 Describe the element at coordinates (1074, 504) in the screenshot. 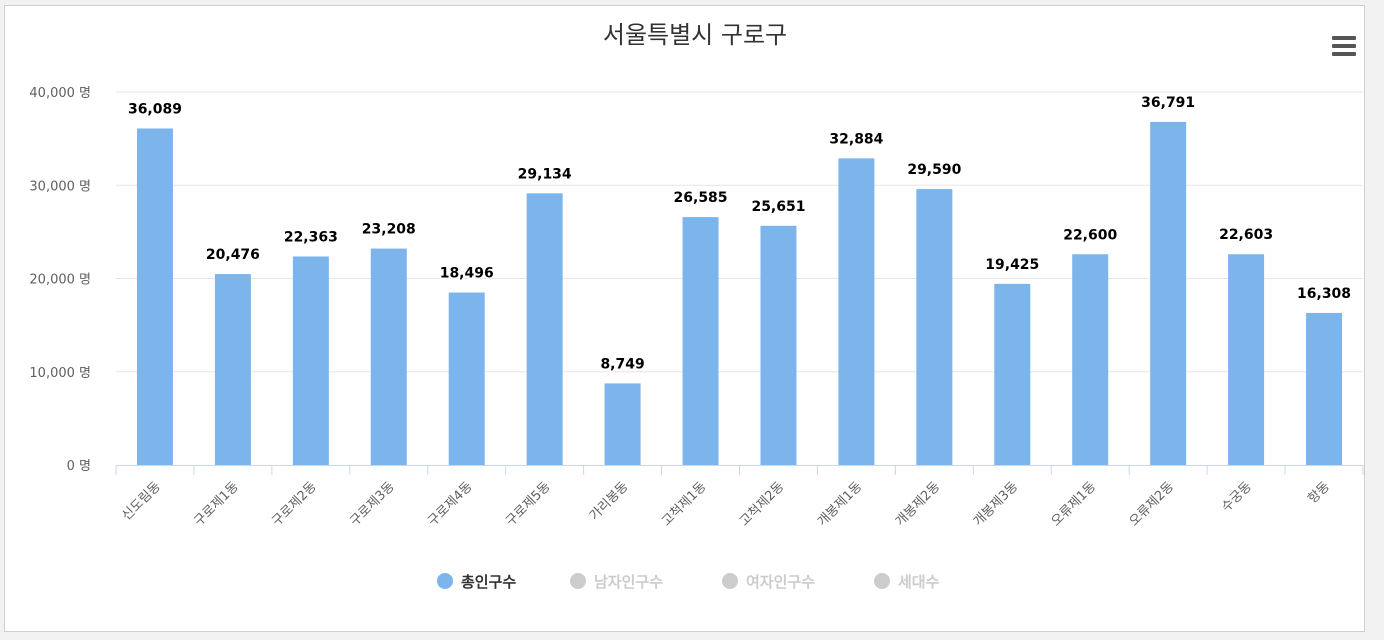

I see `x-tick-label: 오류제1동` at that location.